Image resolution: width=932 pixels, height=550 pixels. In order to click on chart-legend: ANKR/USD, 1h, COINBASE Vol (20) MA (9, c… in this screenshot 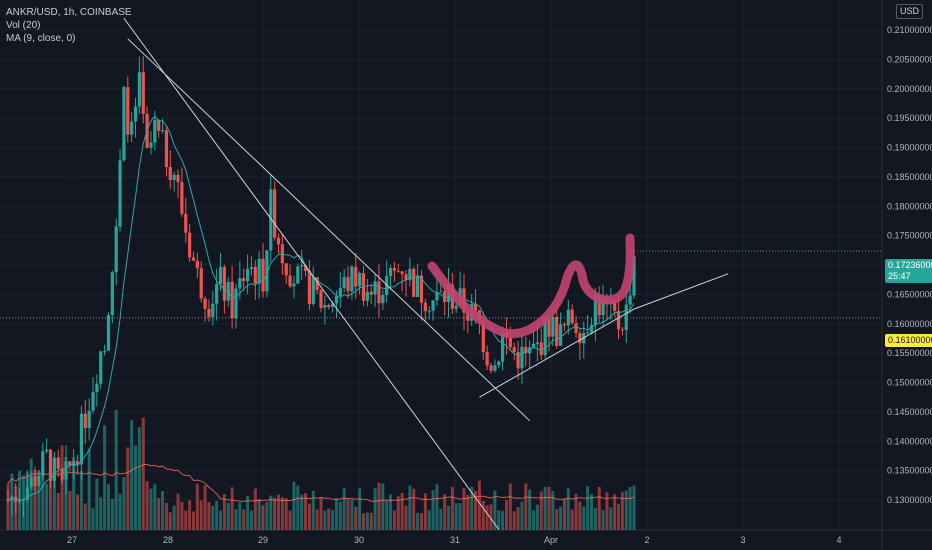, I will do `click(69, 25)`.